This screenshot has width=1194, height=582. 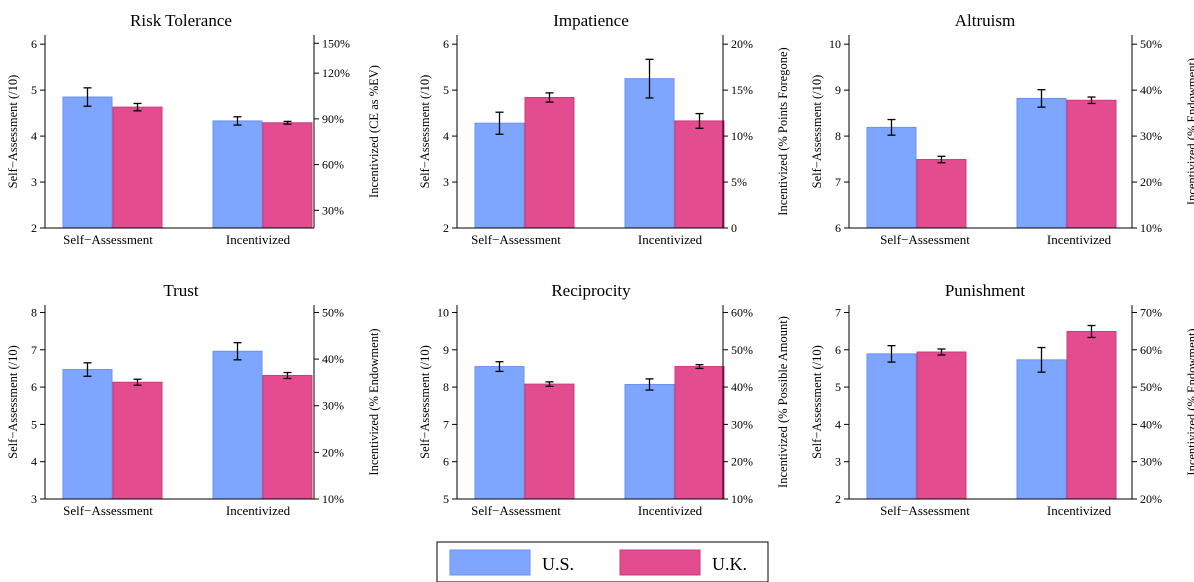 I want to click on legend-swatch-us, so click(x=490, y=562).